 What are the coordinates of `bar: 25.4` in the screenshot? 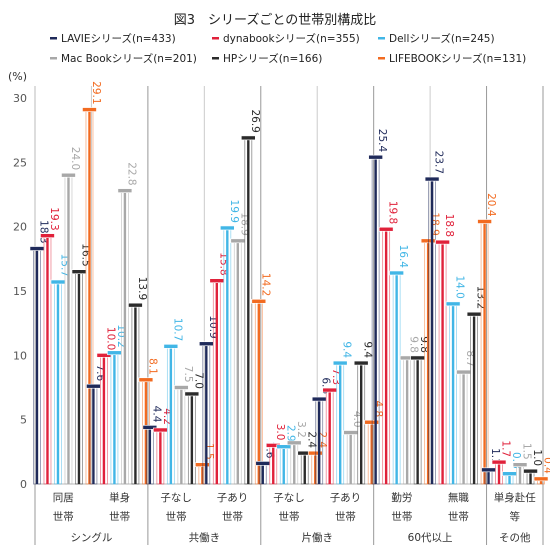 It's located at (378, 307).